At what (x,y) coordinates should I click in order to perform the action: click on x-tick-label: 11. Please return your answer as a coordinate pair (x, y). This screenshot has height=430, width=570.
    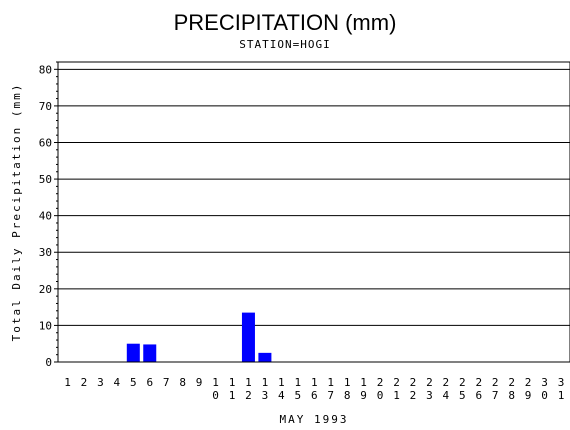
    Looking at the image, I should click on (232, 389).